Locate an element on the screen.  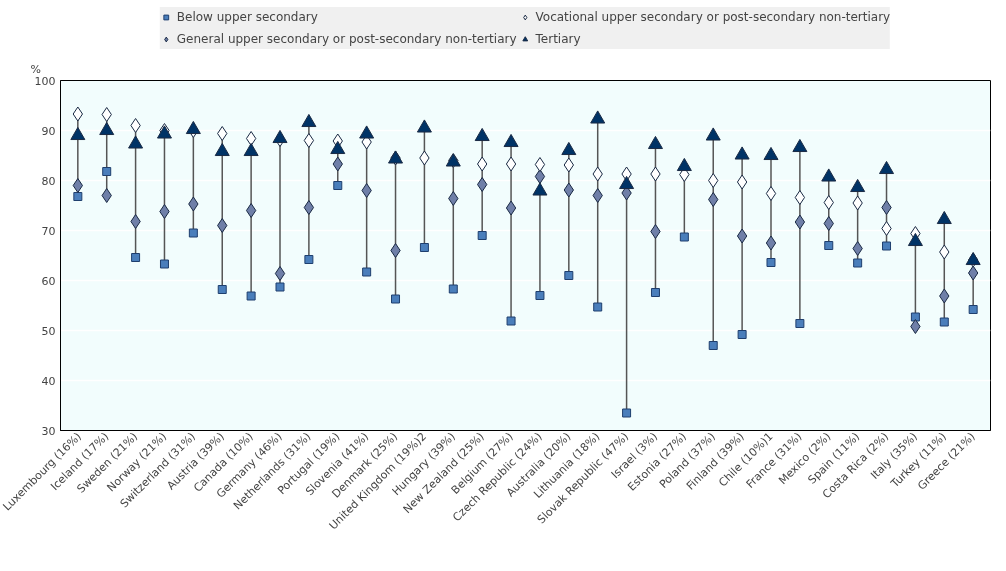
y-tick-label: 70 is located at coordinates (48, 231).